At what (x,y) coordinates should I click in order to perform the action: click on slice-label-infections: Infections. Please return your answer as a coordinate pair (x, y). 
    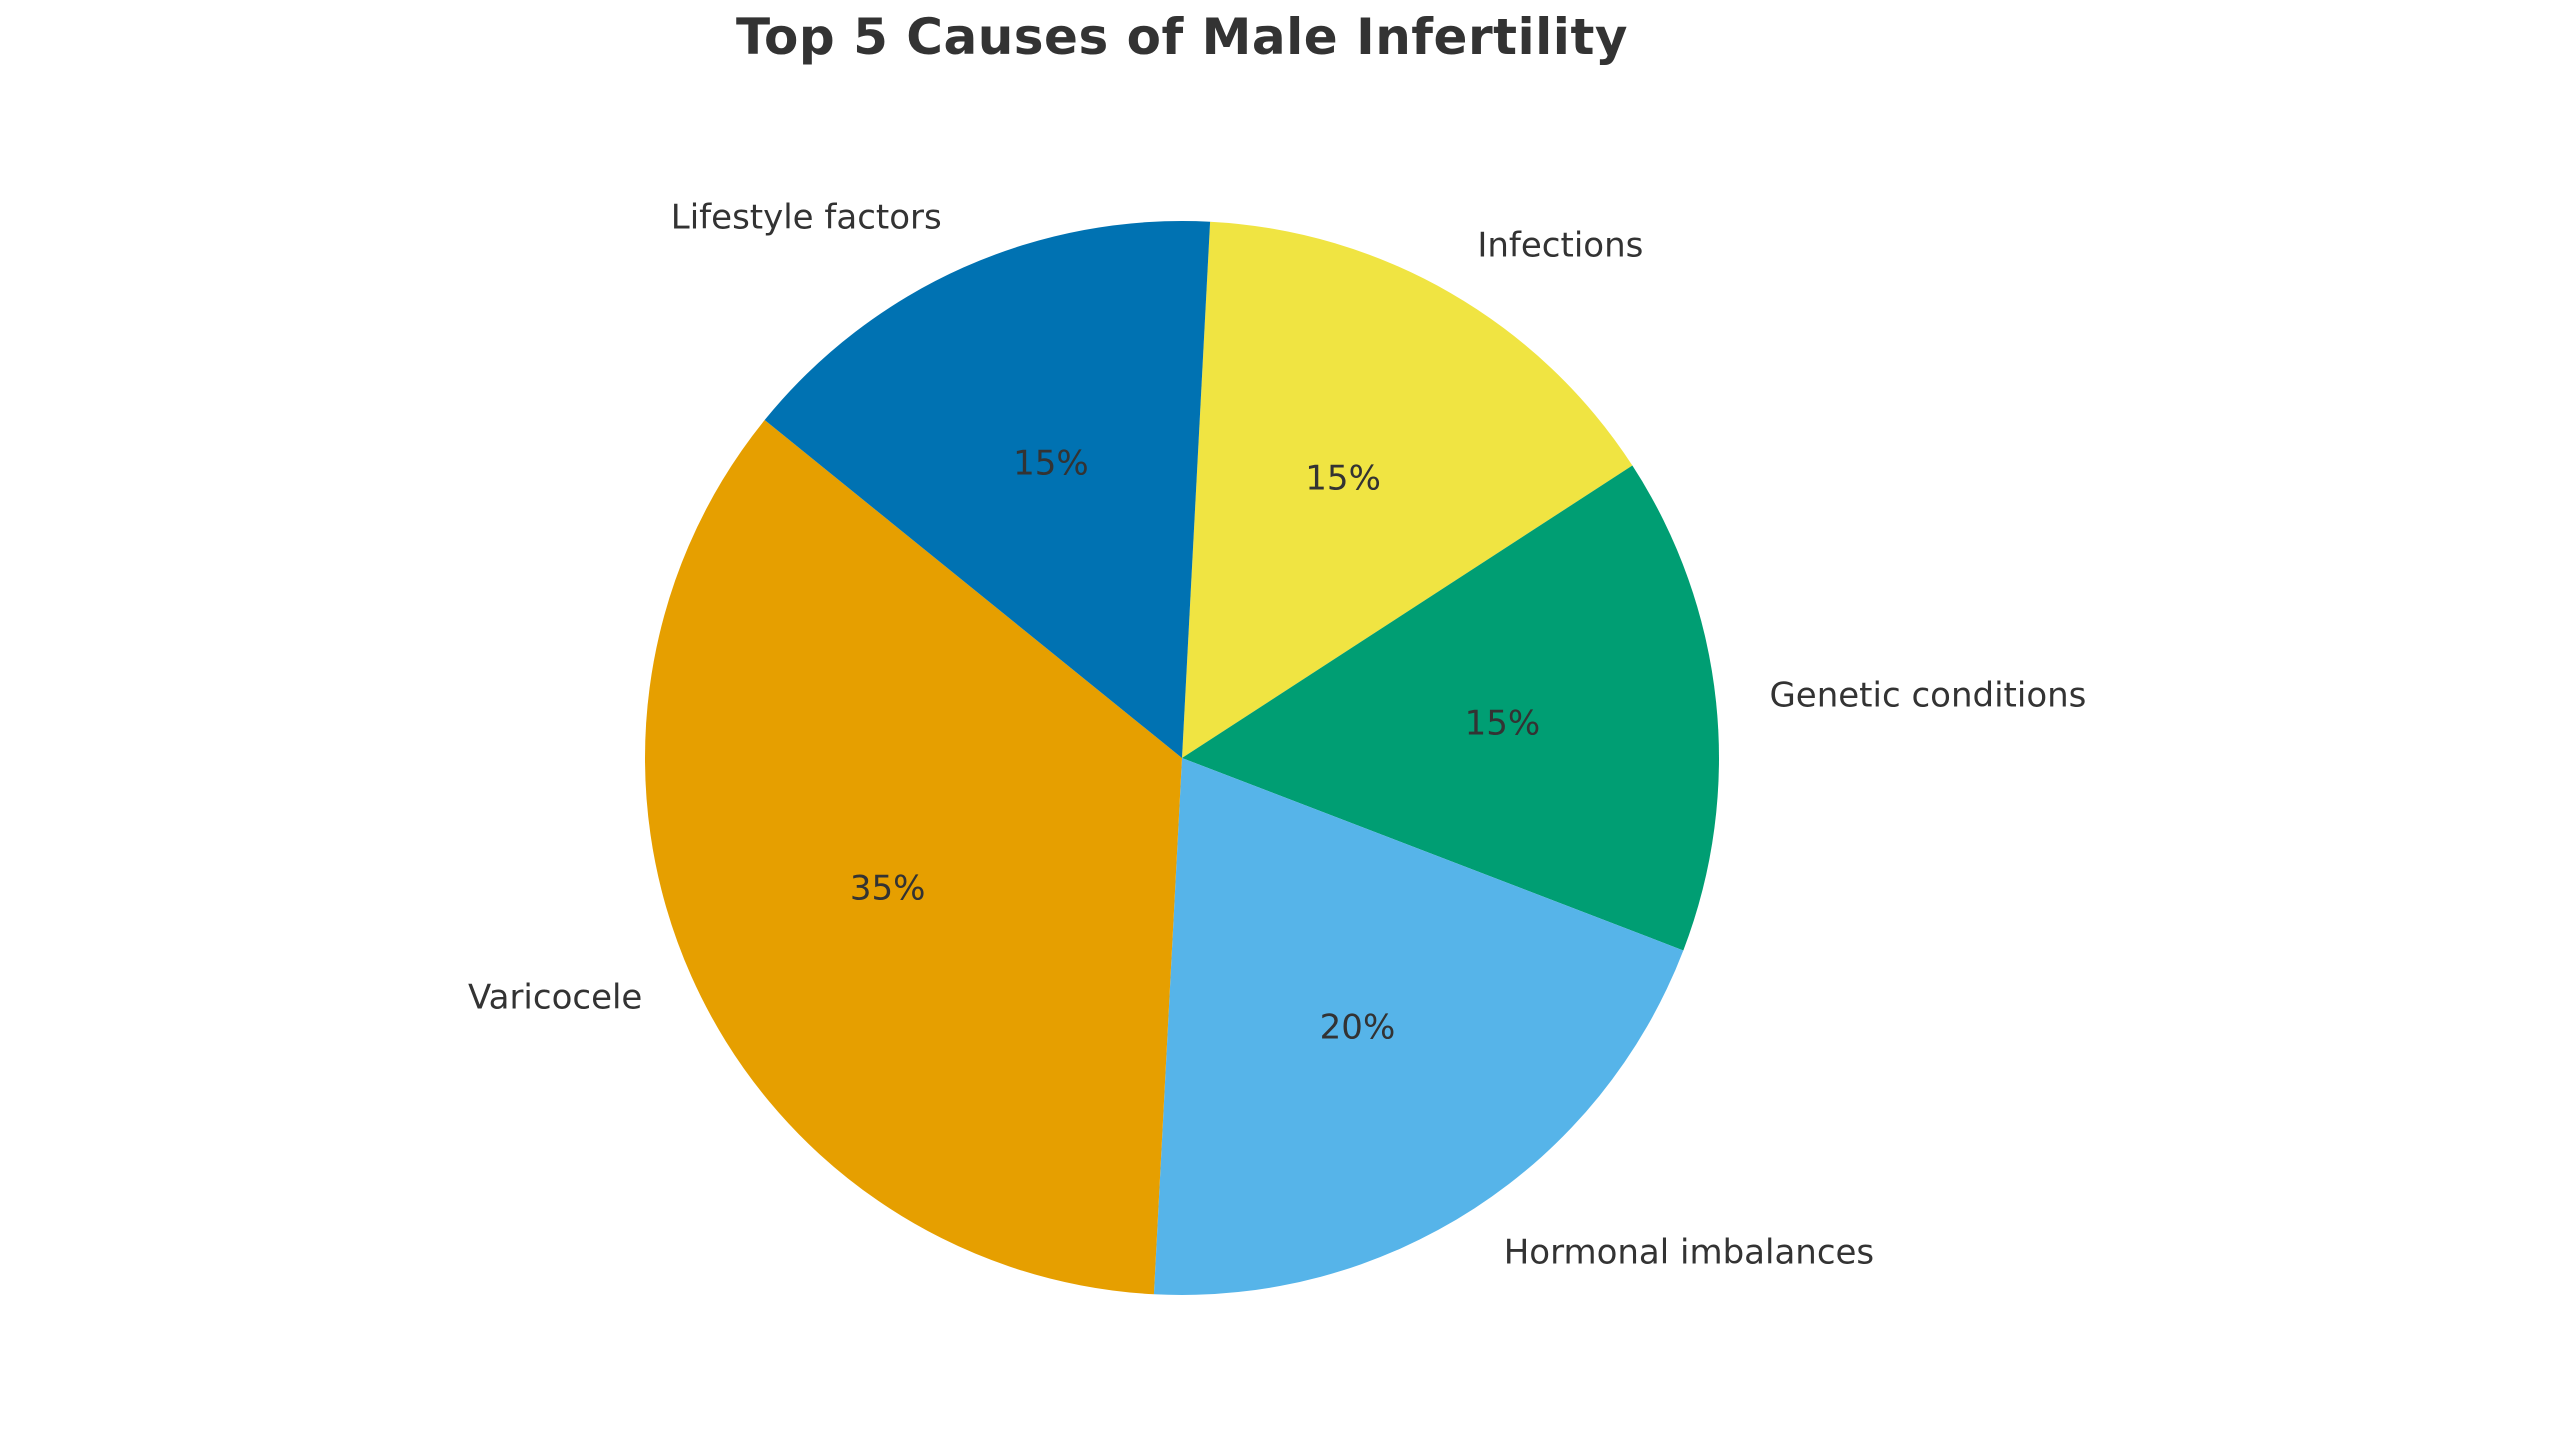
    Looking at the image, I should click on (1560, 246).